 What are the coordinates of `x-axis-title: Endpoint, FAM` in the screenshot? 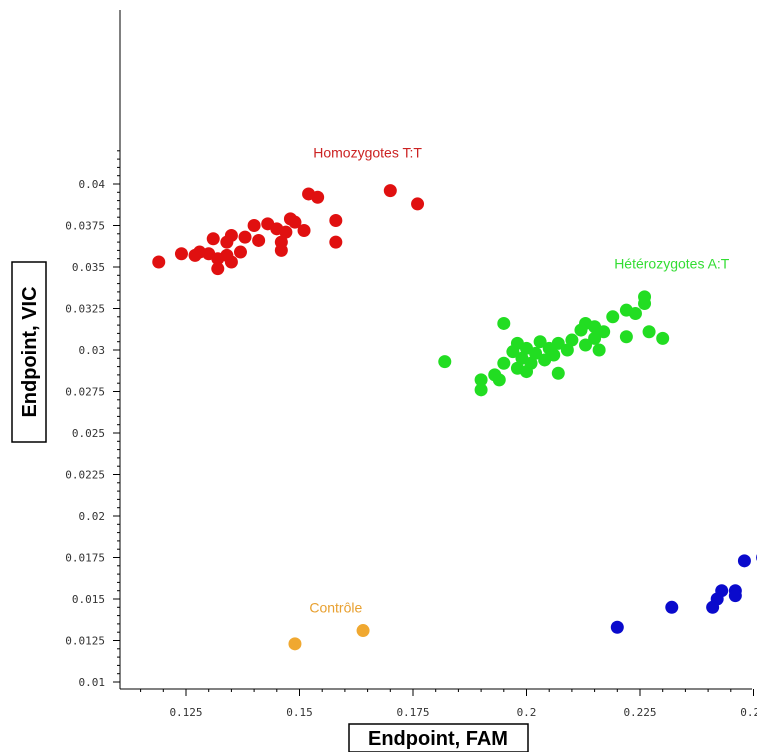 It's located at (438, 739).